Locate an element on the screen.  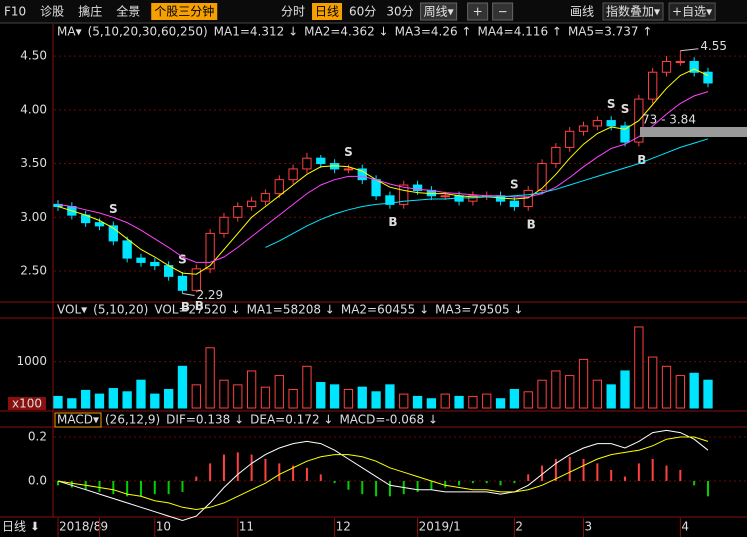
active-tab is located at coordinates (184, 11).